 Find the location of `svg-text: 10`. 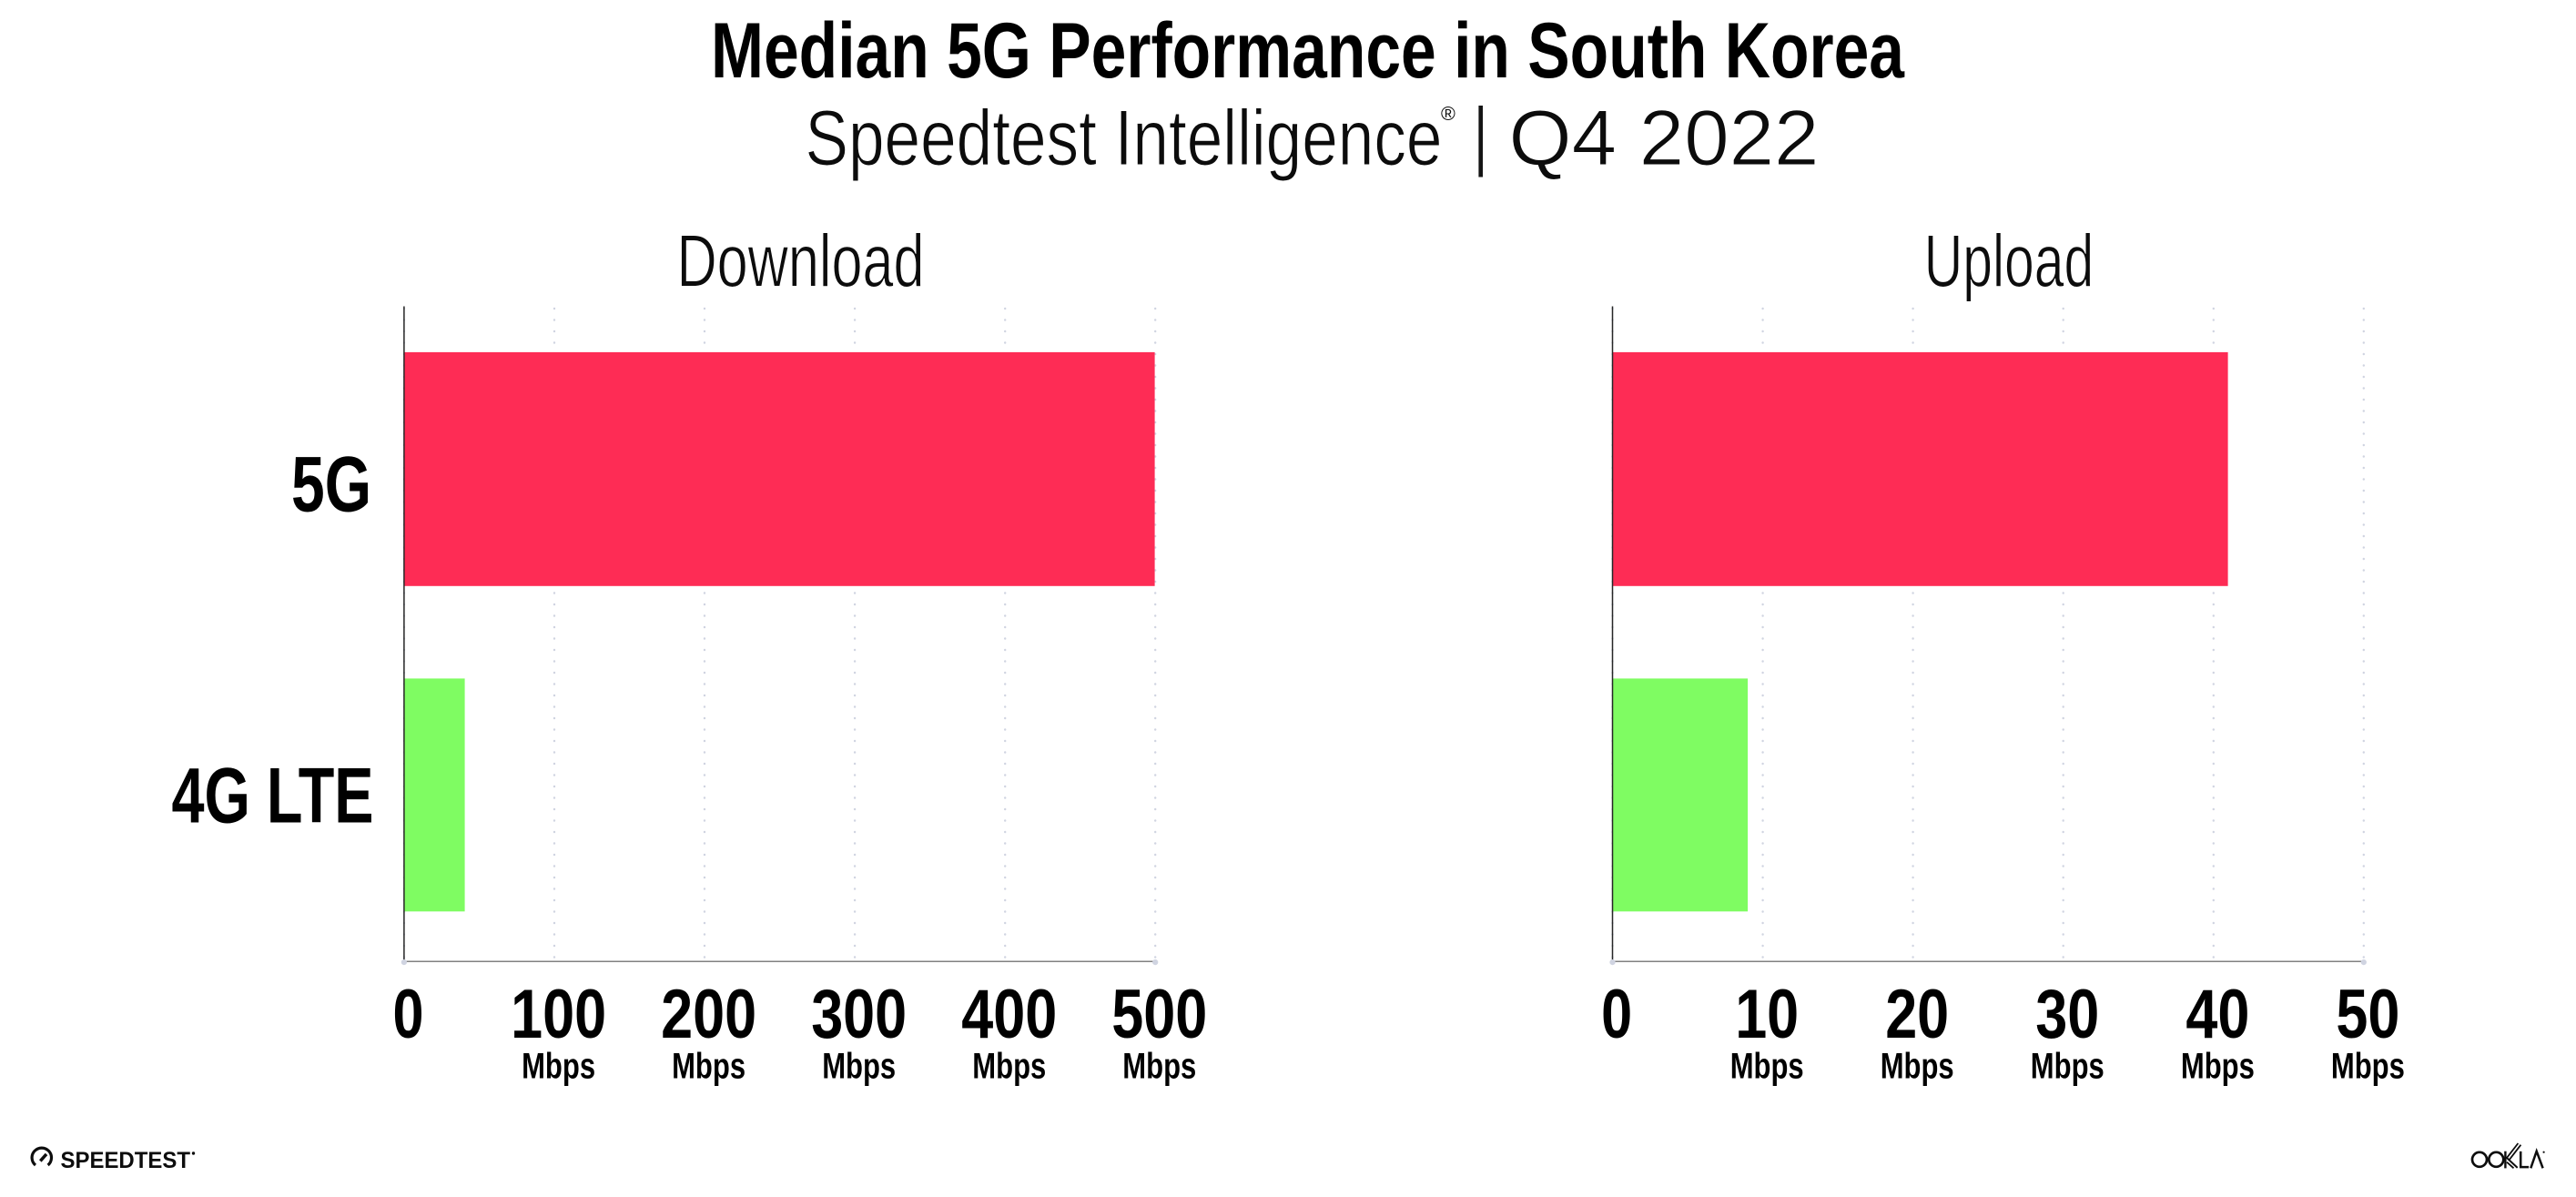

svg-text: 10 is located at coordinates (1767, 1015).